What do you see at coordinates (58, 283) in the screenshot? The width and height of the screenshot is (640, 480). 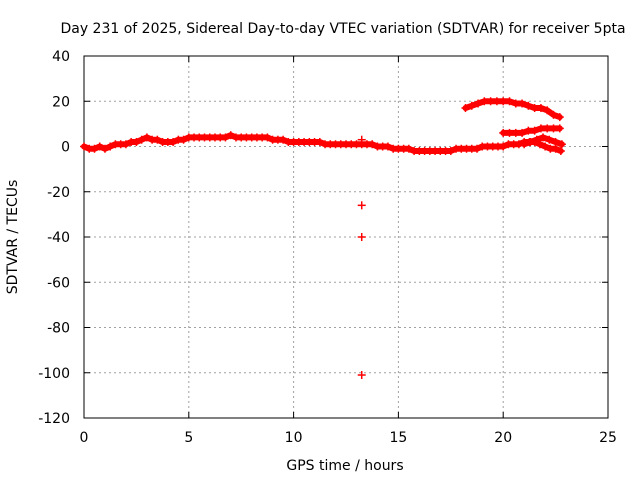 I see `y-tick-label: -60` at bounding box center [58, 283].